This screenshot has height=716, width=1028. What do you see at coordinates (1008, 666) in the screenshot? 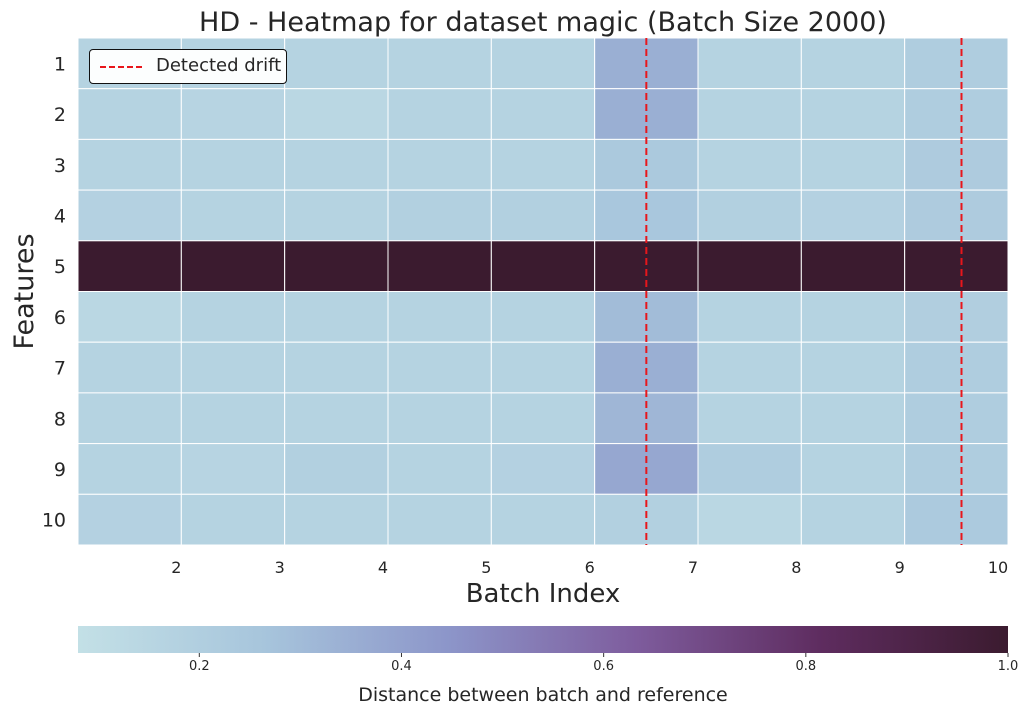
I see `colorbar-tick-label: 1.0` at bounding box center [1008, 666].